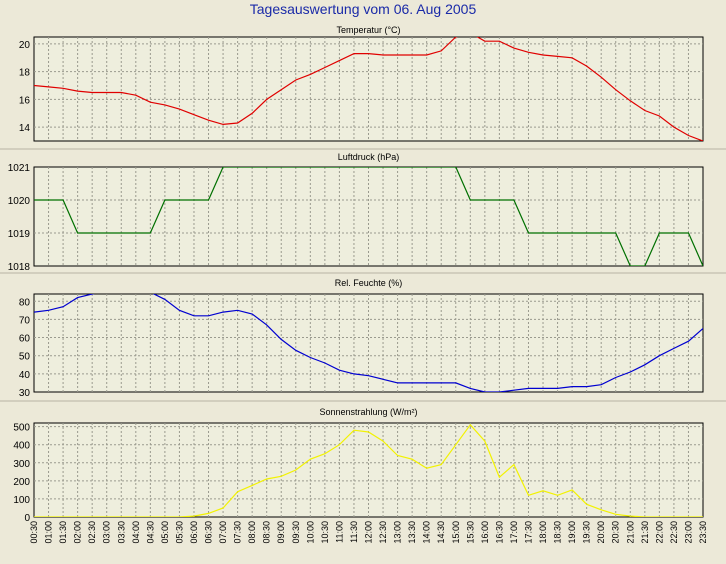 The image size is (726, 564). I want to click on panel-title-4: Sonnenstrahlung (W/m²), so click(368, 412).